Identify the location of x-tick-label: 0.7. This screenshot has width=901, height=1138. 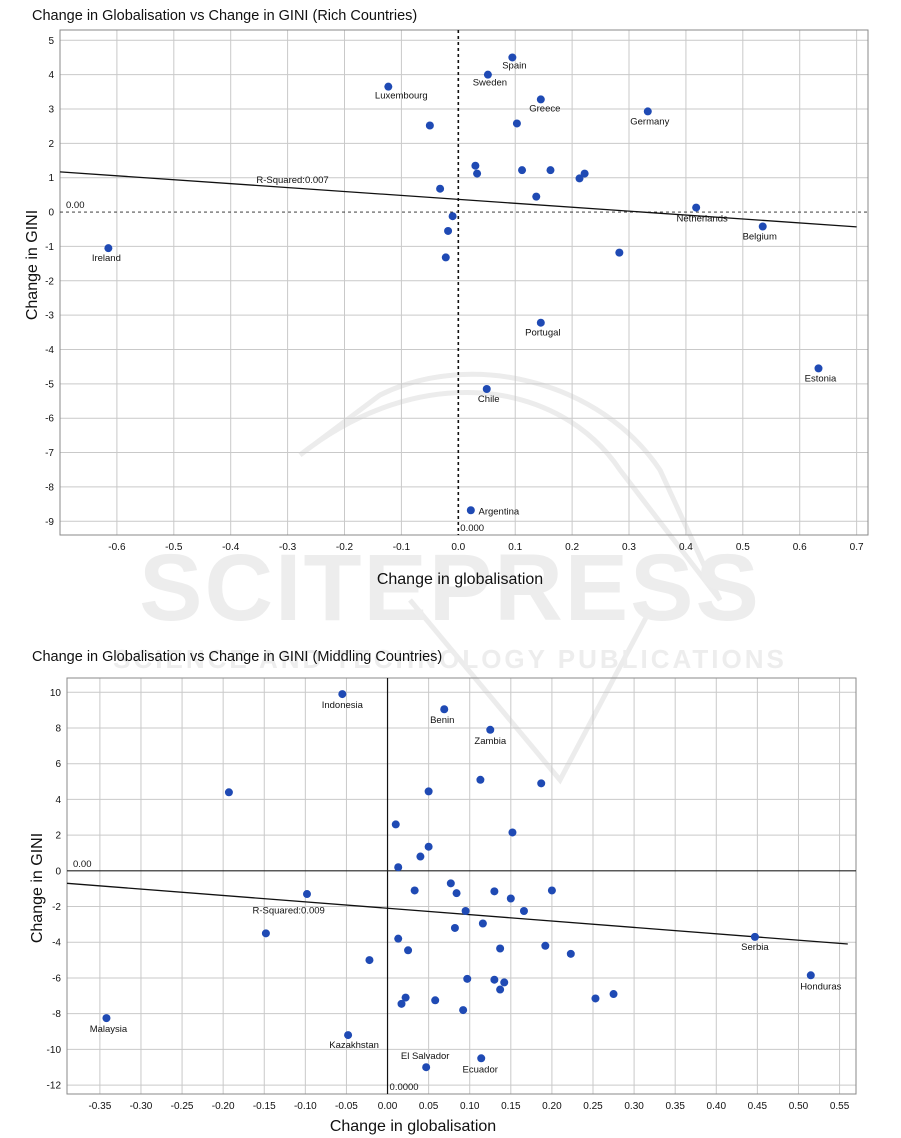
(857, 547).